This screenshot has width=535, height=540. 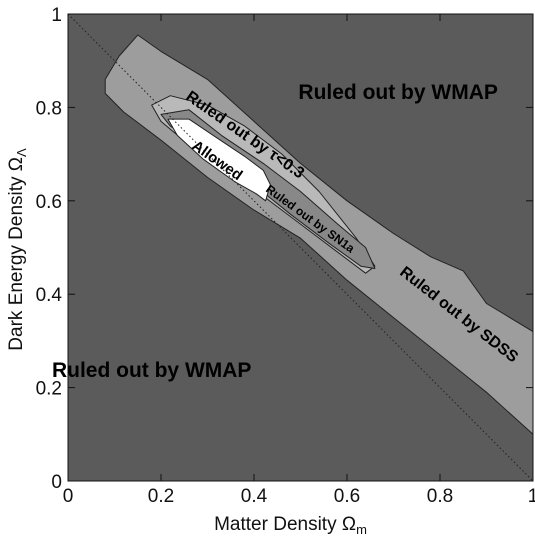 What do you see at coordinates (531, 496) in the screenshot?
I see `x-tick-label: 1` at bounding box center [531, 496].